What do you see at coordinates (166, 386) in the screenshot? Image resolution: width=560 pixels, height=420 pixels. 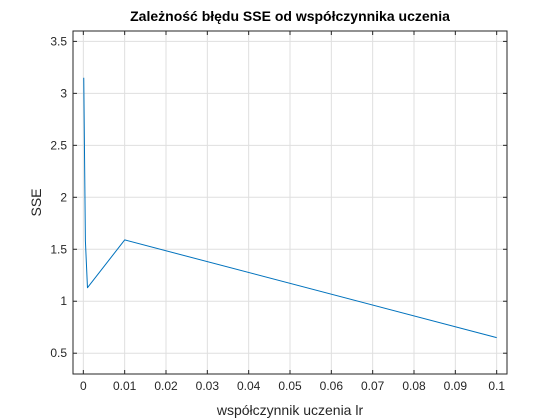 I see `x-tick-label: 0.02` at bounding box center [166, 386].